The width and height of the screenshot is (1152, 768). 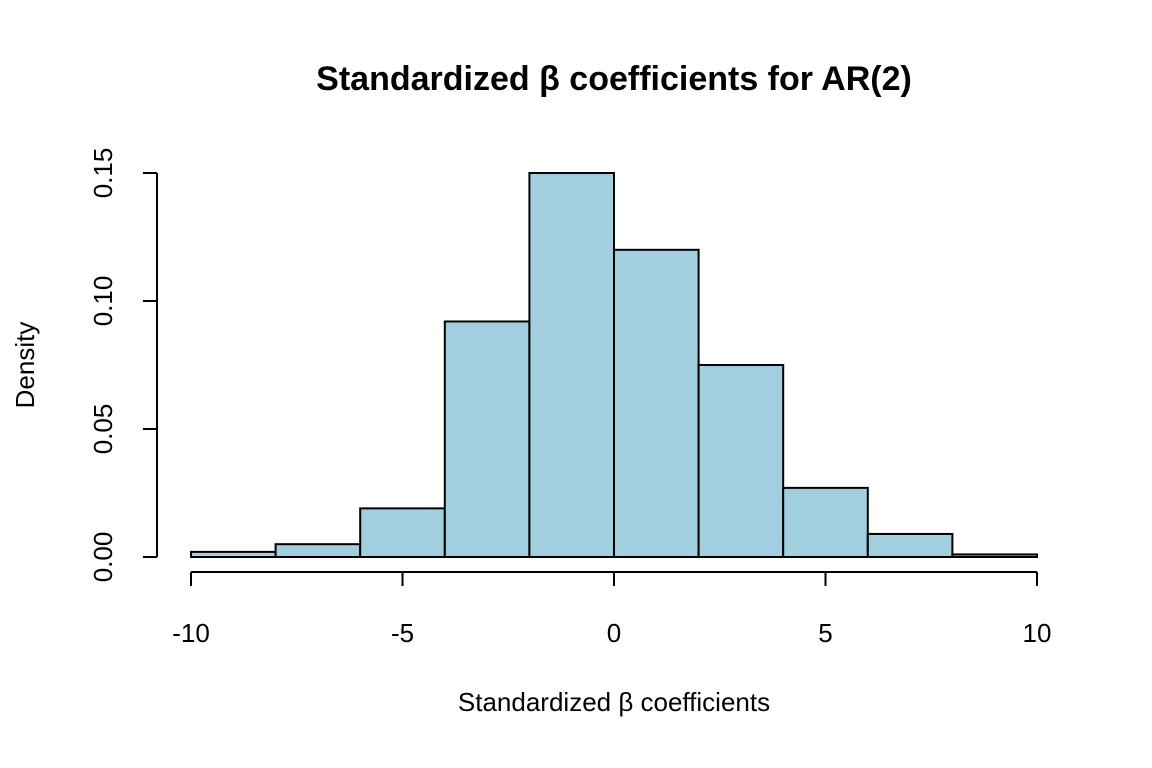 I want to click on y-tick-label: 0.15, so click(x=103, y=173).